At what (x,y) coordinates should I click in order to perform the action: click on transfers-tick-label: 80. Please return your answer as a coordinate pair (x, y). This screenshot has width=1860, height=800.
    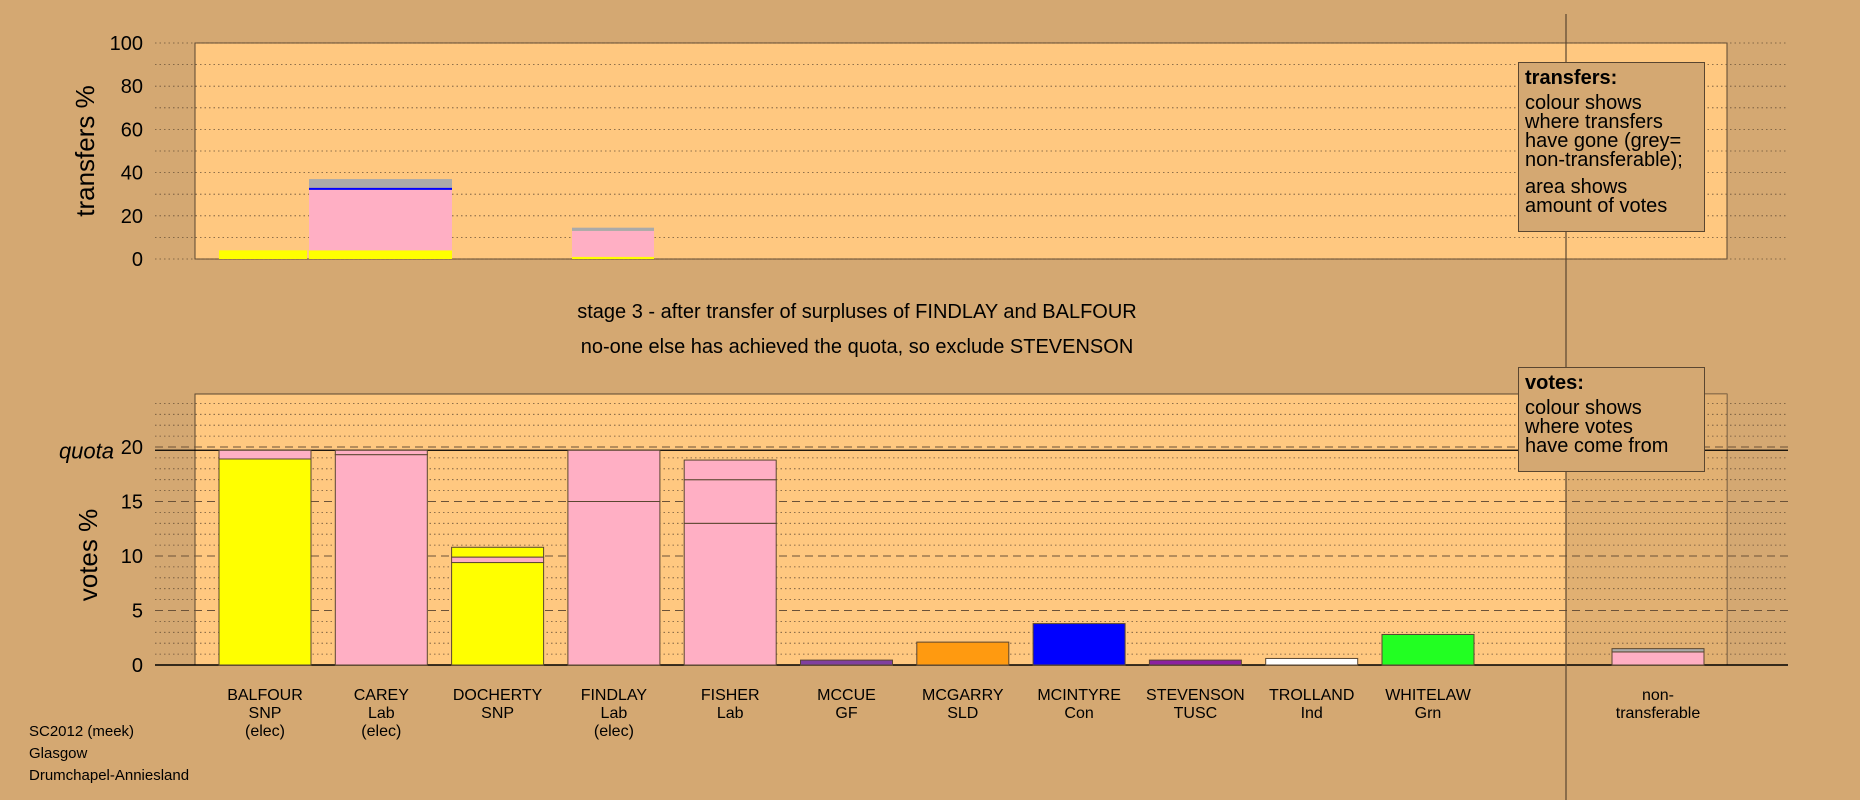
    Looking at the image, I should click on (132, 87).